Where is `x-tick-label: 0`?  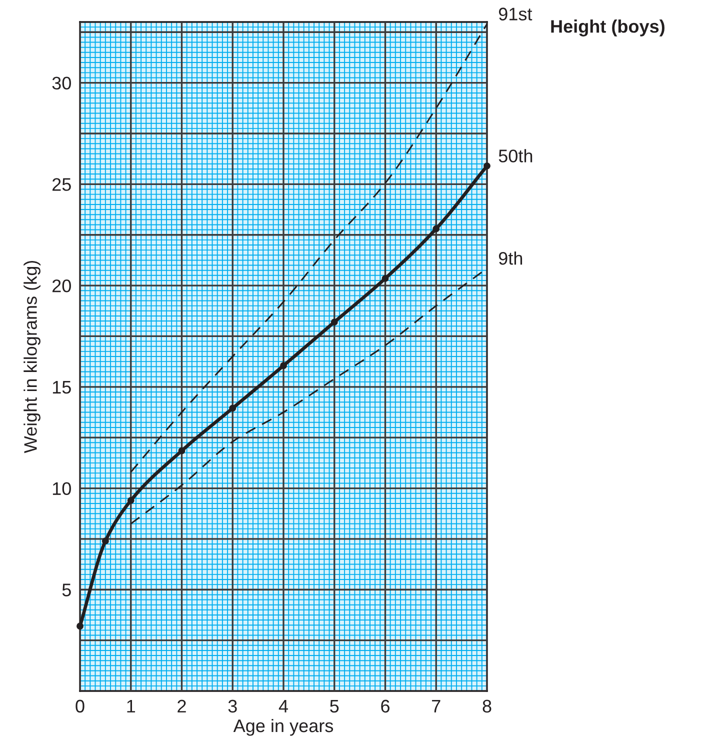 x-tick-label: 0 is located at coordinates (80, 706).